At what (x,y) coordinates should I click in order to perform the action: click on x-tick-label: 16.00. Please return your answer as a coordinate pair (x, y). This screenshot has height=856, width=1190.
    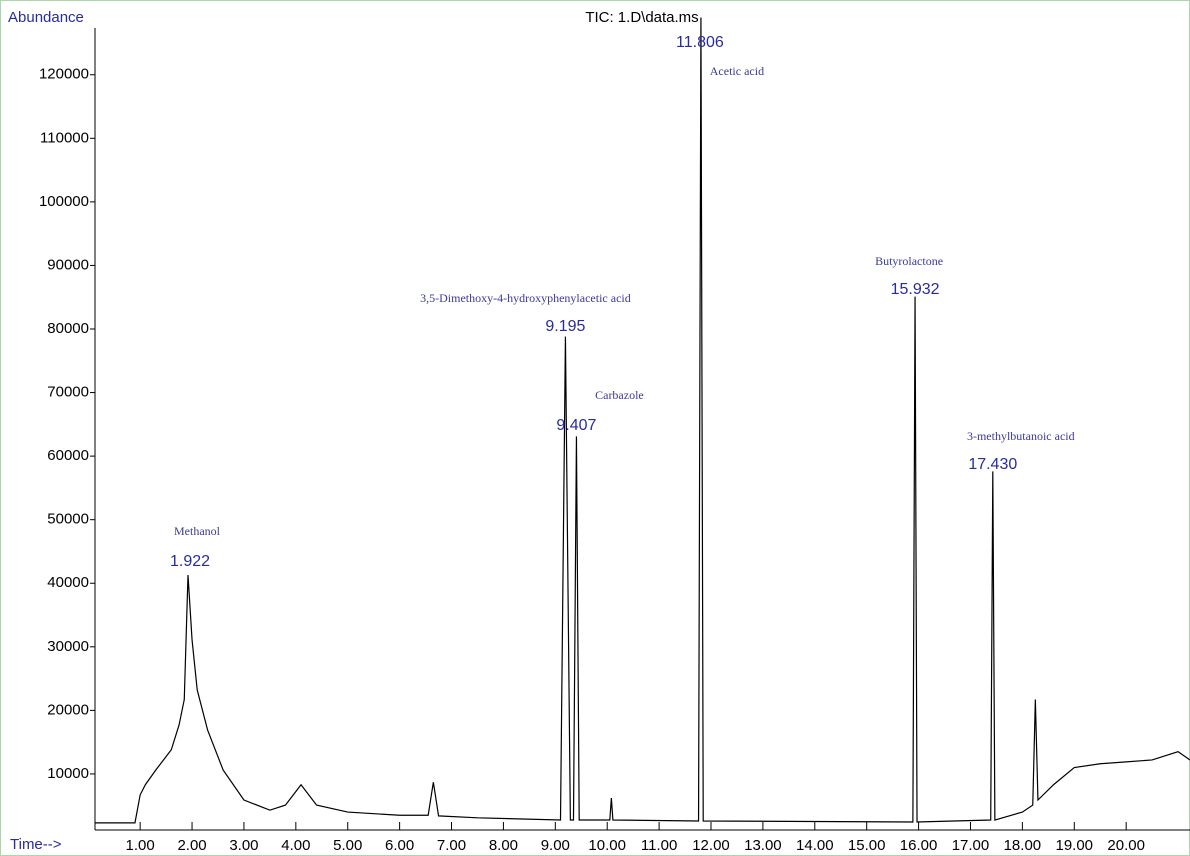
    Looking at the image, I should click on (919, 845).